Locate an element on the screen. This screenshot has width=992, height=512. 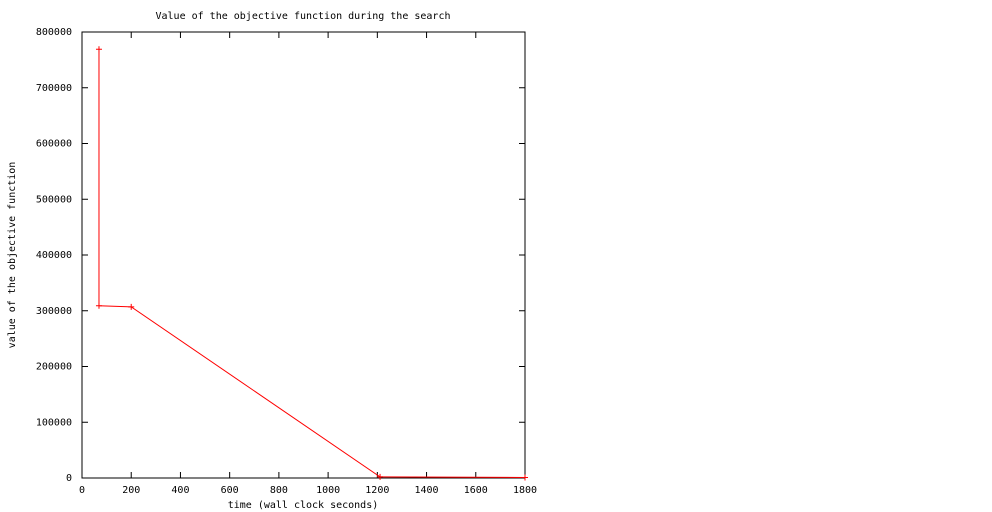
y-tick-label: 500000 is located at coordinates (54, 199).